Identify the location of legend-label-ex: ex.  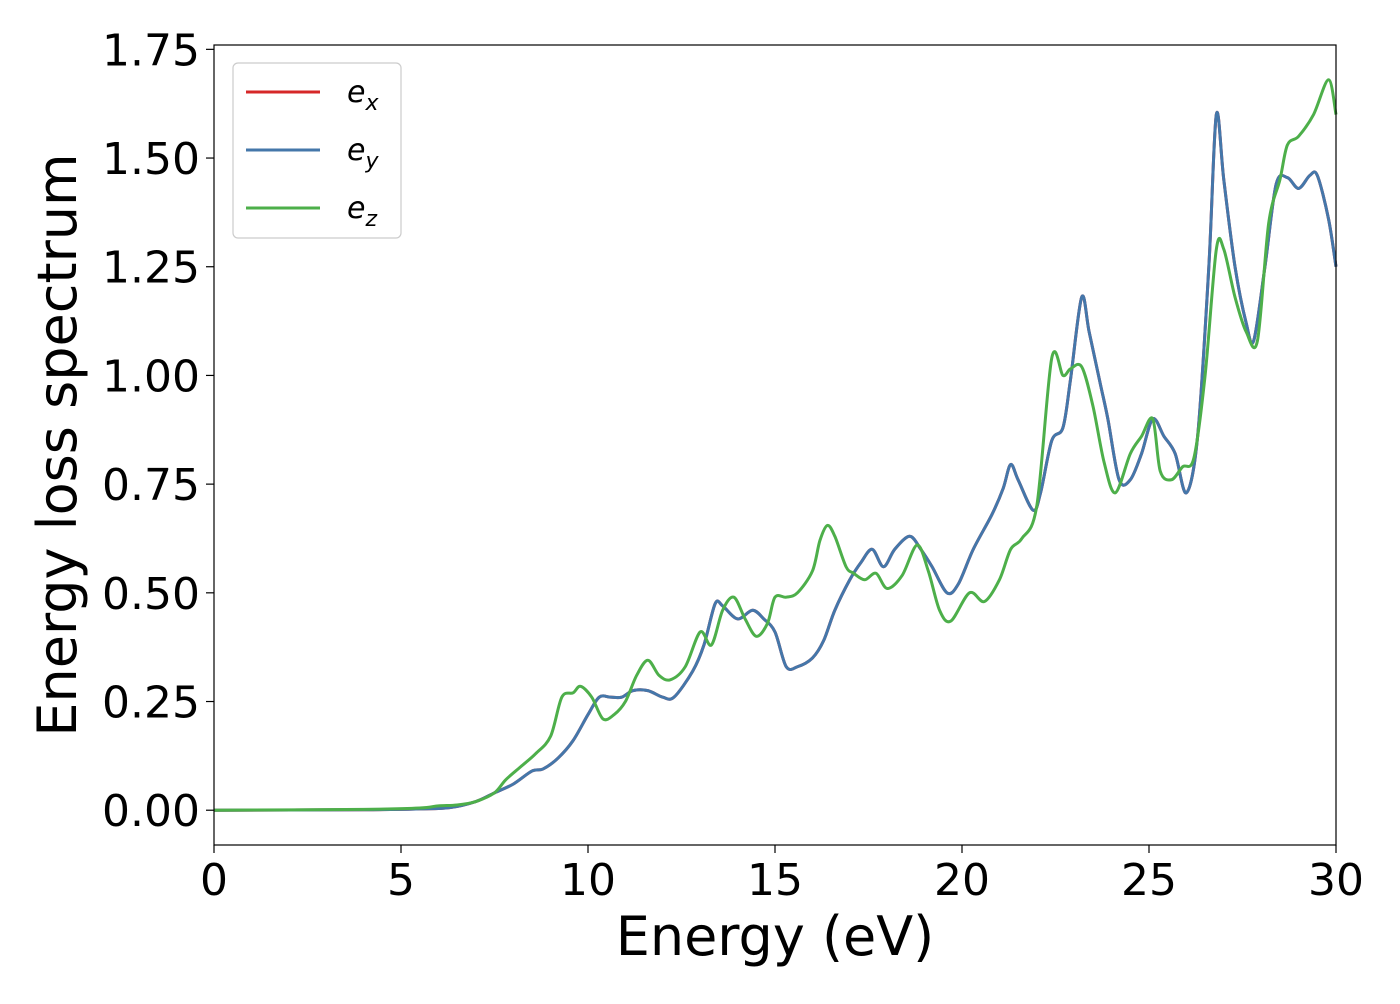
(363, 95).